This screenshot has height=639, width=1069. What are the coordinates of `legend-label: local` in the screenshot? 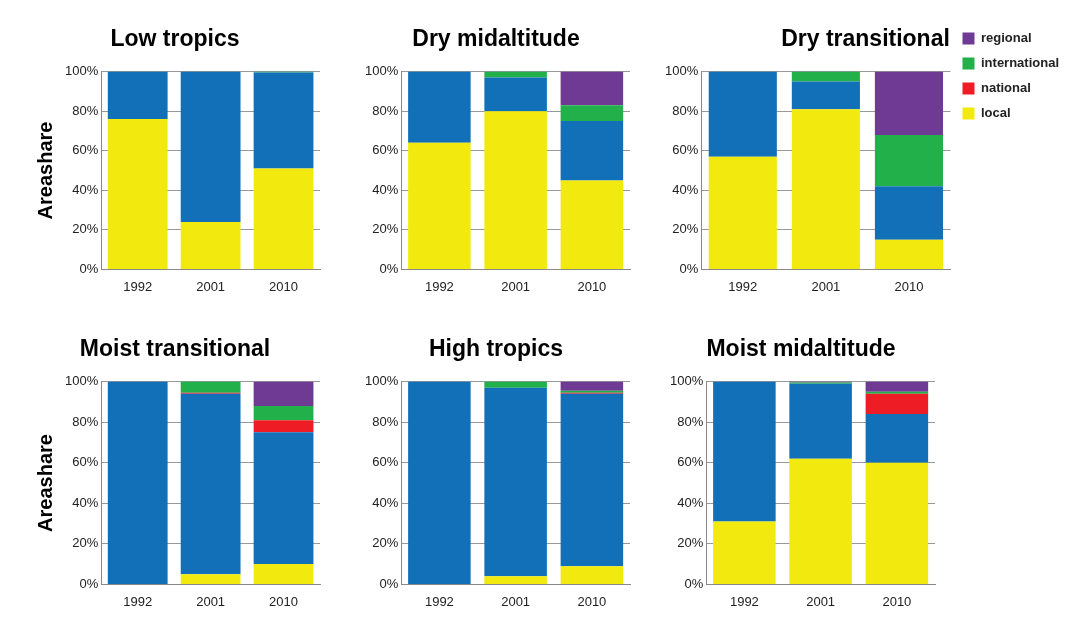 It's located at (995, 113).